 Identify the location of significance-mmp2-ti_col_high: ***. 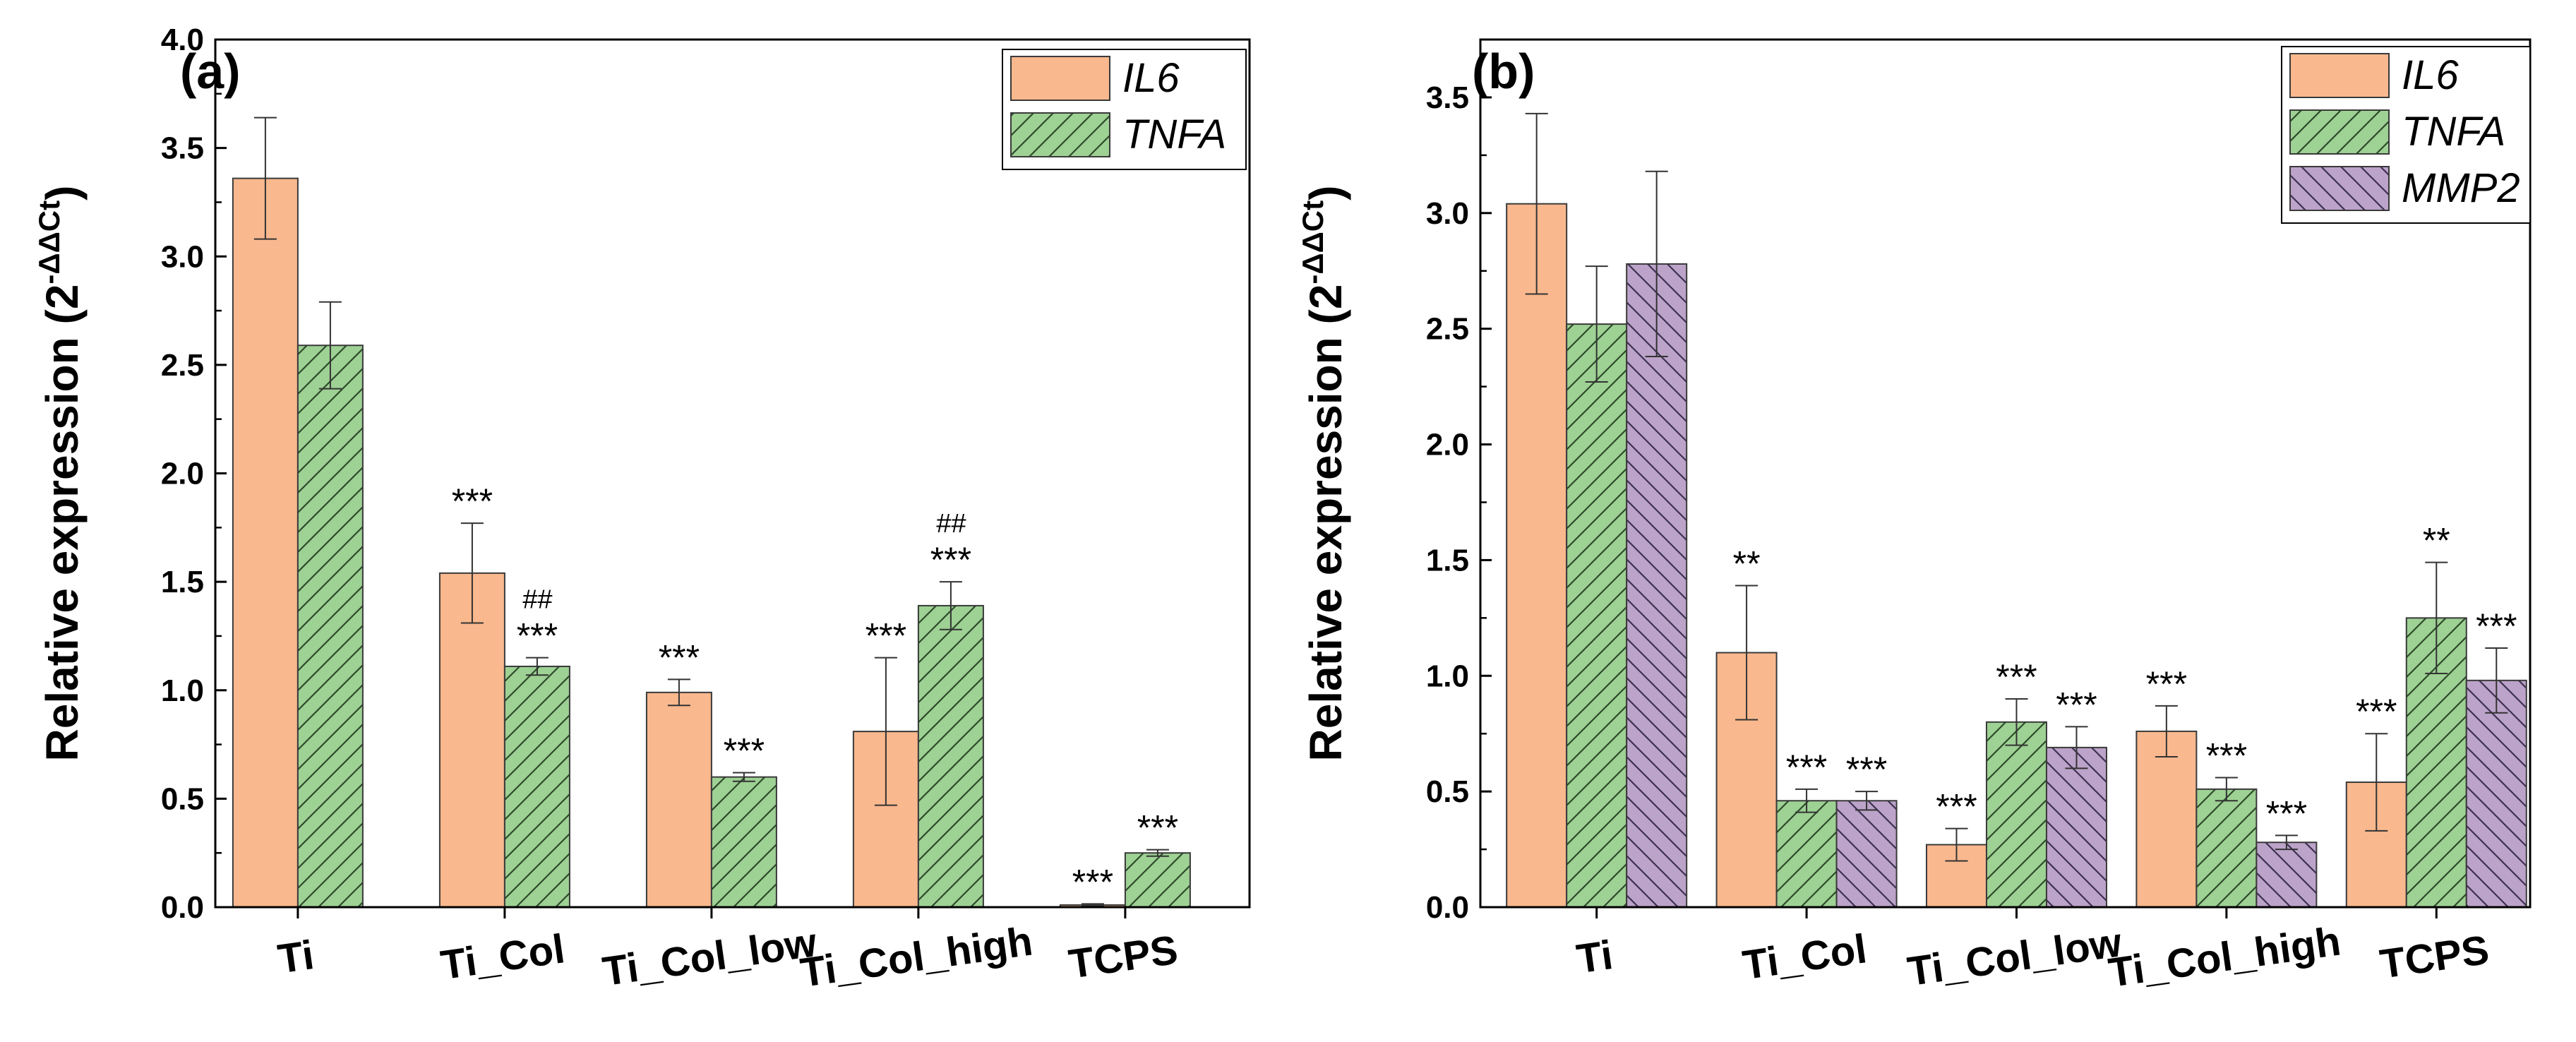
(2286, 813).